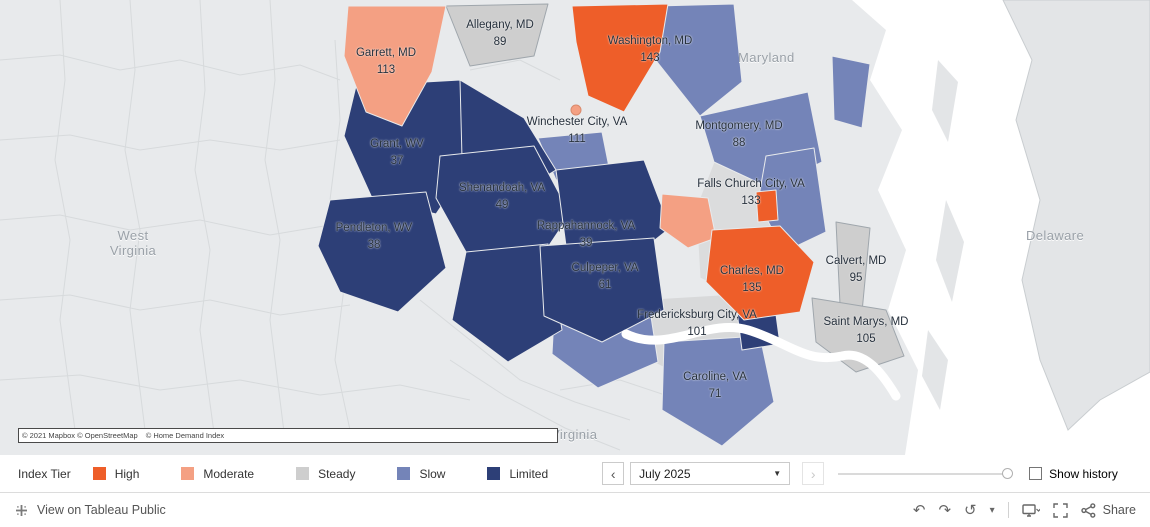  Describe the element at coordinates (766, 57) in the screenshot. I see `state-label-maryland: Maryland` at that location.